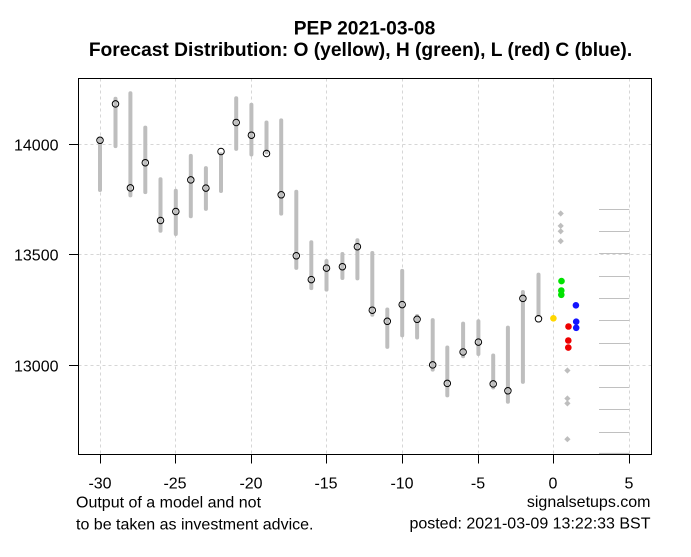 The height and width of the screenshot is (557, 691). Describe the element at coordinates (589, 502) in the screenshot. I see `svg-text: signalsetups.com` at that location.